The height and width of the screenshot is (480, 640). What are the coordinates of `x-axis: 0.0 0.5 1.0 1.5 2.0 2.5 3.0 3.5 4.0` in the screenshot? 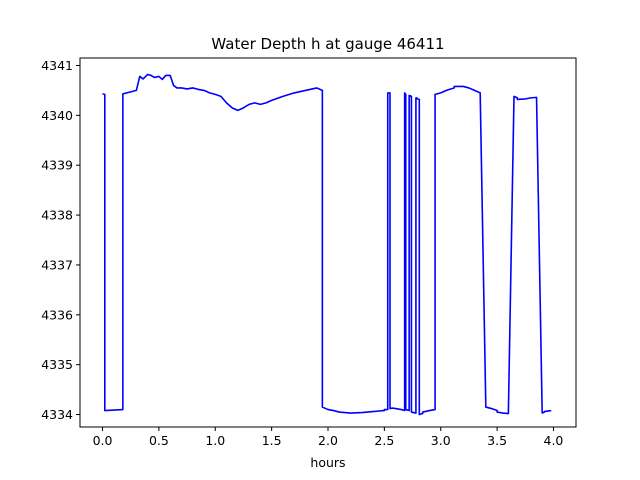 It's located at (328, 437).